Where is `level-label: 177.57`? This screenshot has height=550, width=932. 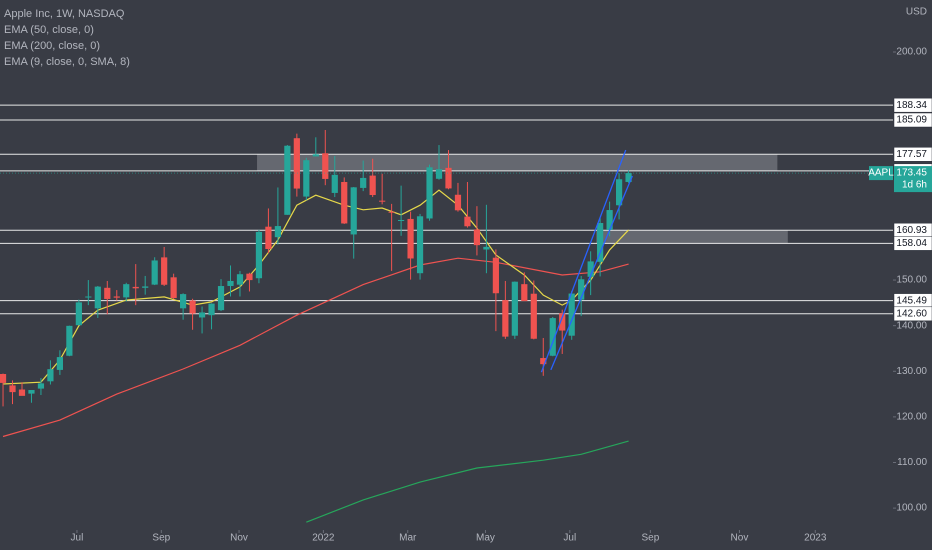
level-label: 177.57 is located at coordinates (911, 154).